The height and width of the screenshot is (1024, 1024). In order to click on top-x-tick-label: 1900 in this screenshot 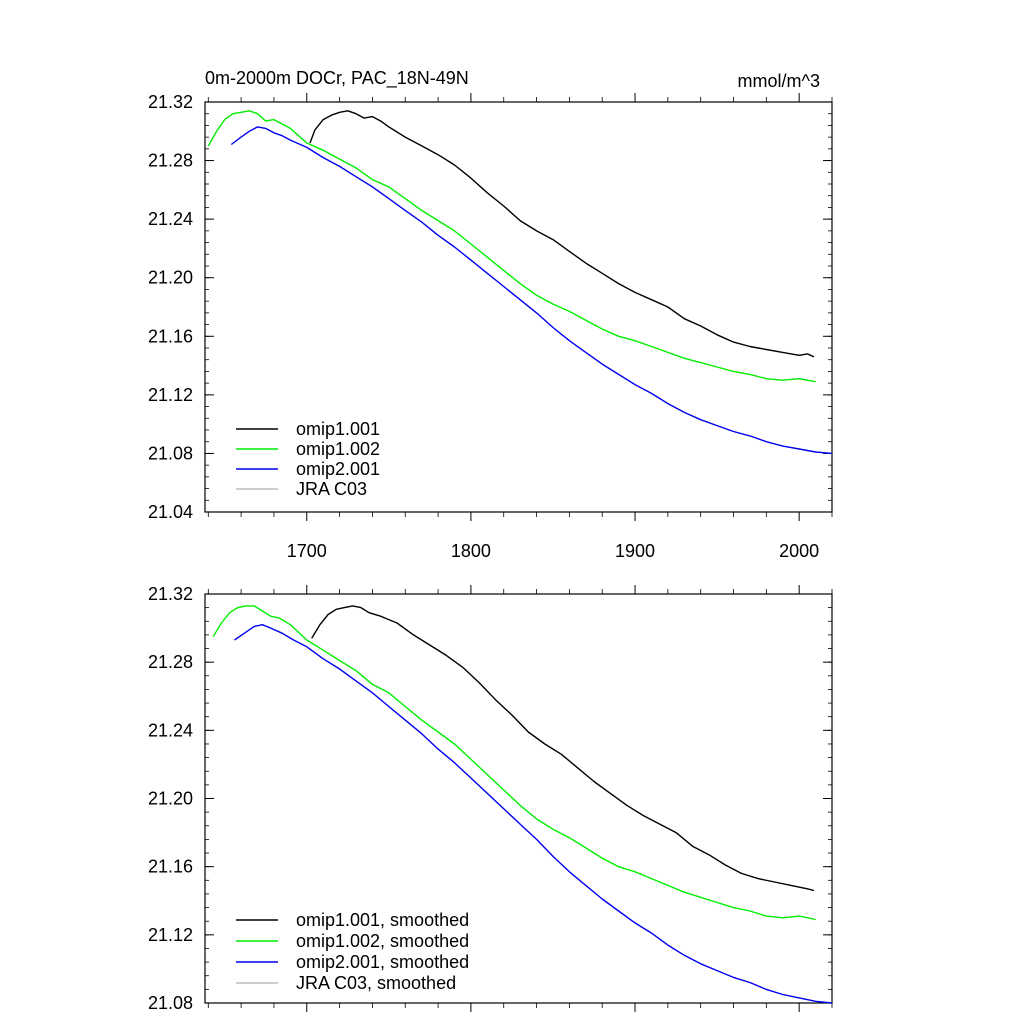, I will do `click(635, 551)`.